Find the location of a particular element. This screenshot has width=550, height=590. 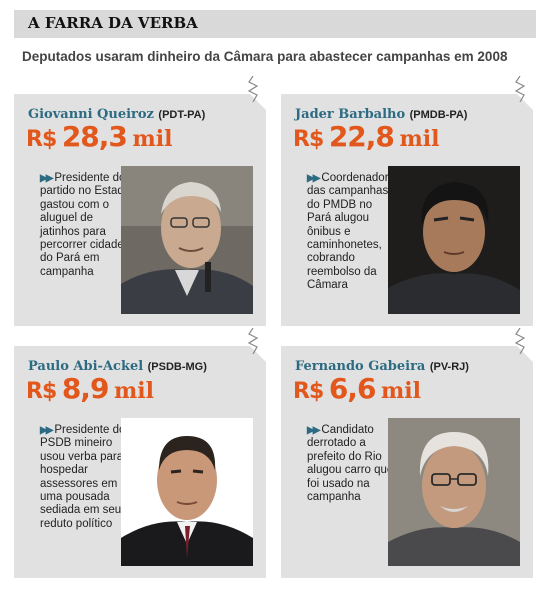

amount: R$ 8,9 mil is located at coordinates (90, 388).